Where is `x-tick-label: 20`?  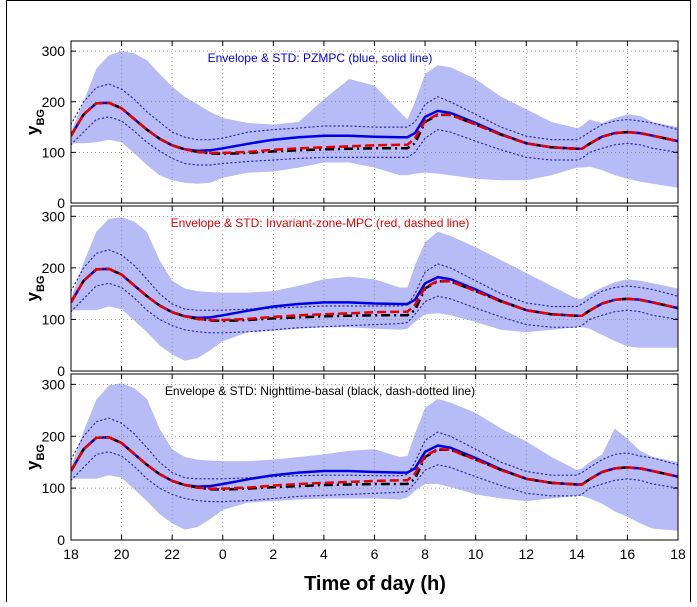
x-tick-label: 20 is located at coordinates (122, 554).